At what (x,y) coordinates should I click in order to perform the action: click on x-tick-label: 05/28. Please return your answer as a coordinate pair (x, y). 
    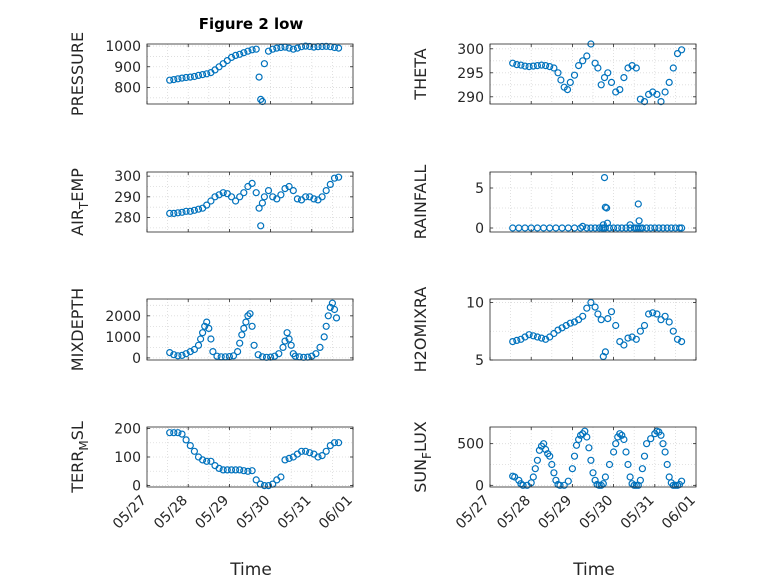
    Looking at the image, I should click on (514, 513).